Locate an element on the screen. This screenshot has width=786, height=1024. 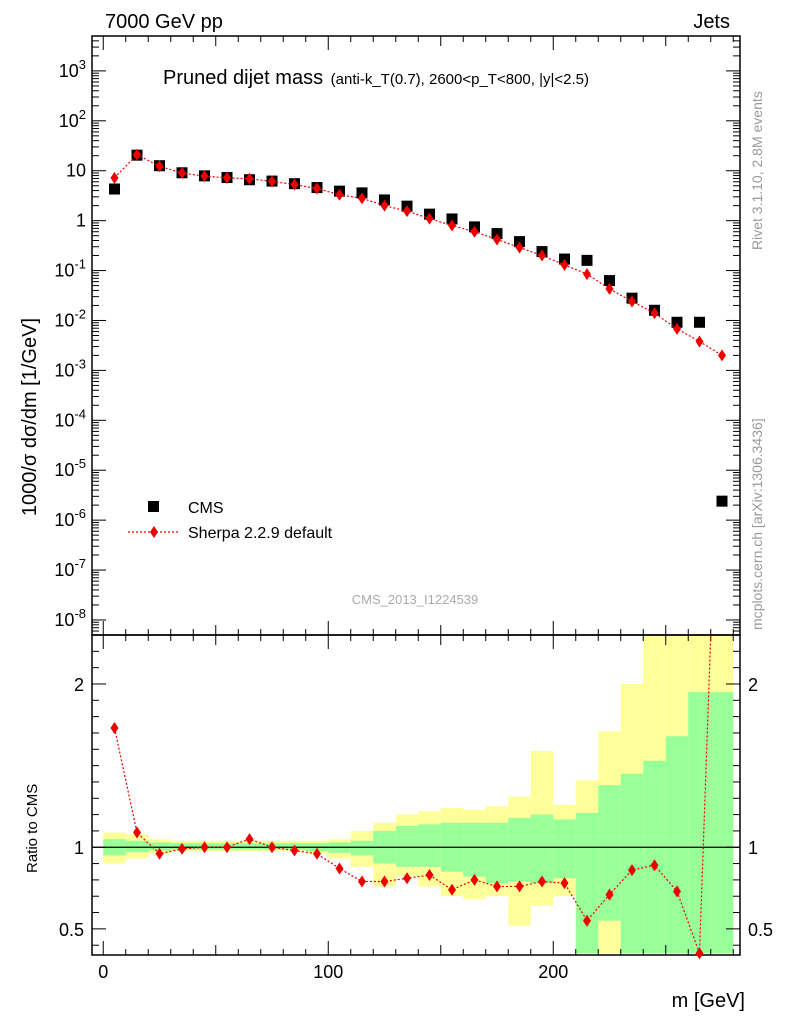
ratio-ytick-label-right: 0.5 is located at coordinates (760, 930).